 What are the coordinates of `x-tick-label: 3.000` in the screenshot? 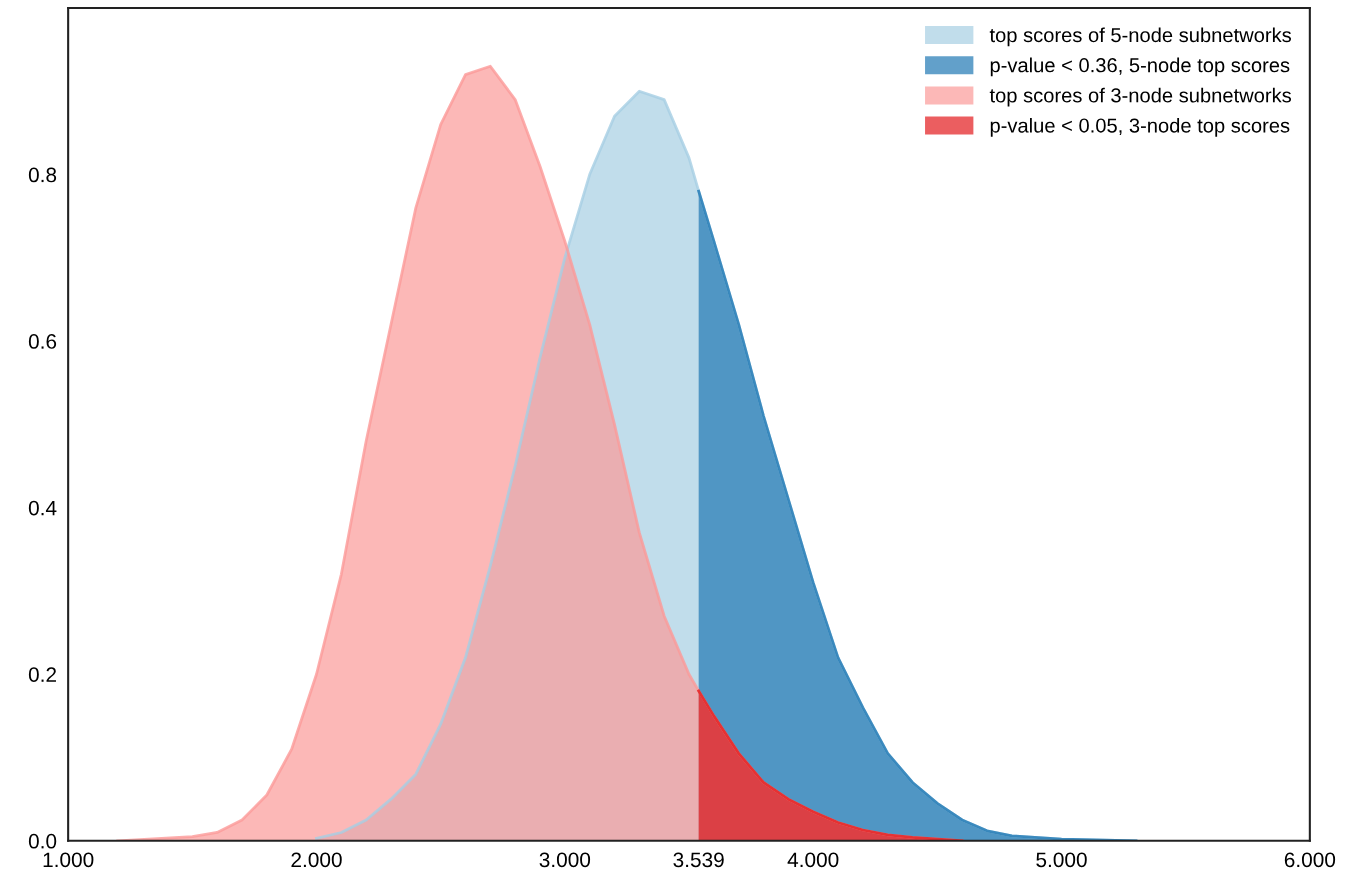 It's located at (565, 860).